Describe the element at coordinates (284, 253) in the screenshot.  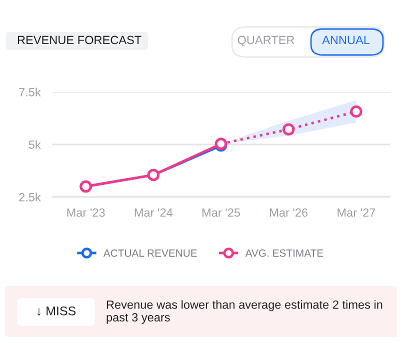
I see `legend-label: AVG. ESTIMATE` at that location.